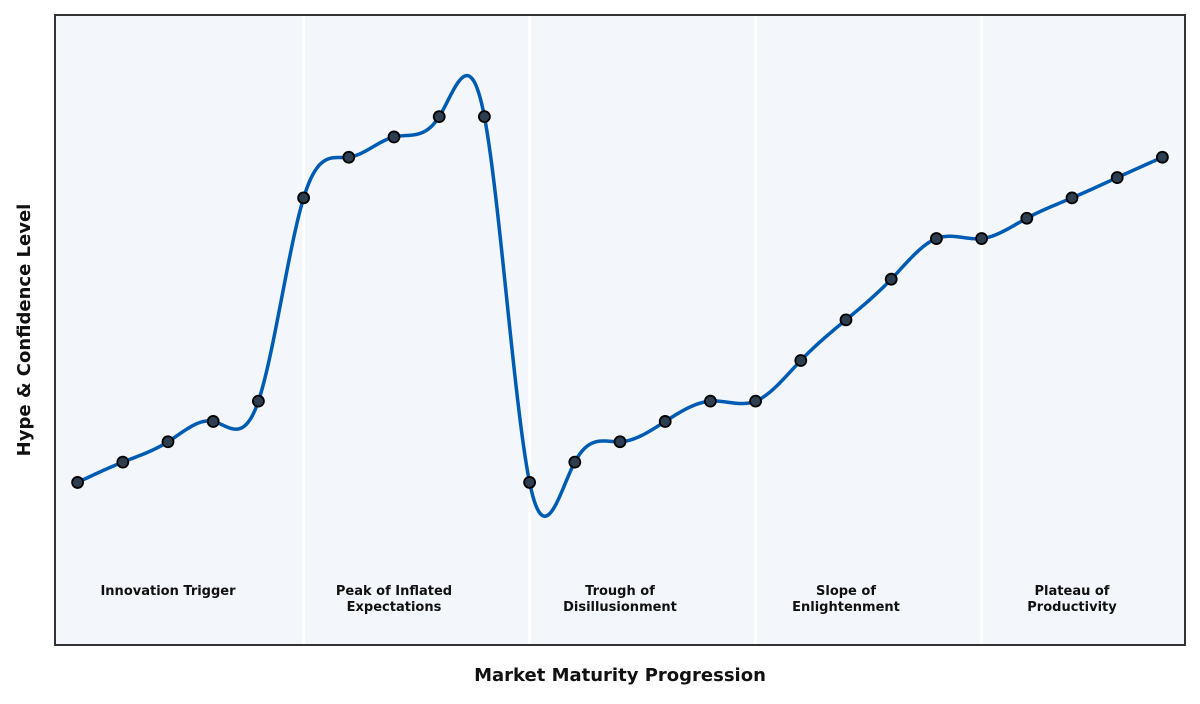 This screenshot has width=1200, height=704. What do you see at coordinates (168, 591) in the screenshot?
I see `phase-label: Innovation Trigger` at bounding box center [168, 591].